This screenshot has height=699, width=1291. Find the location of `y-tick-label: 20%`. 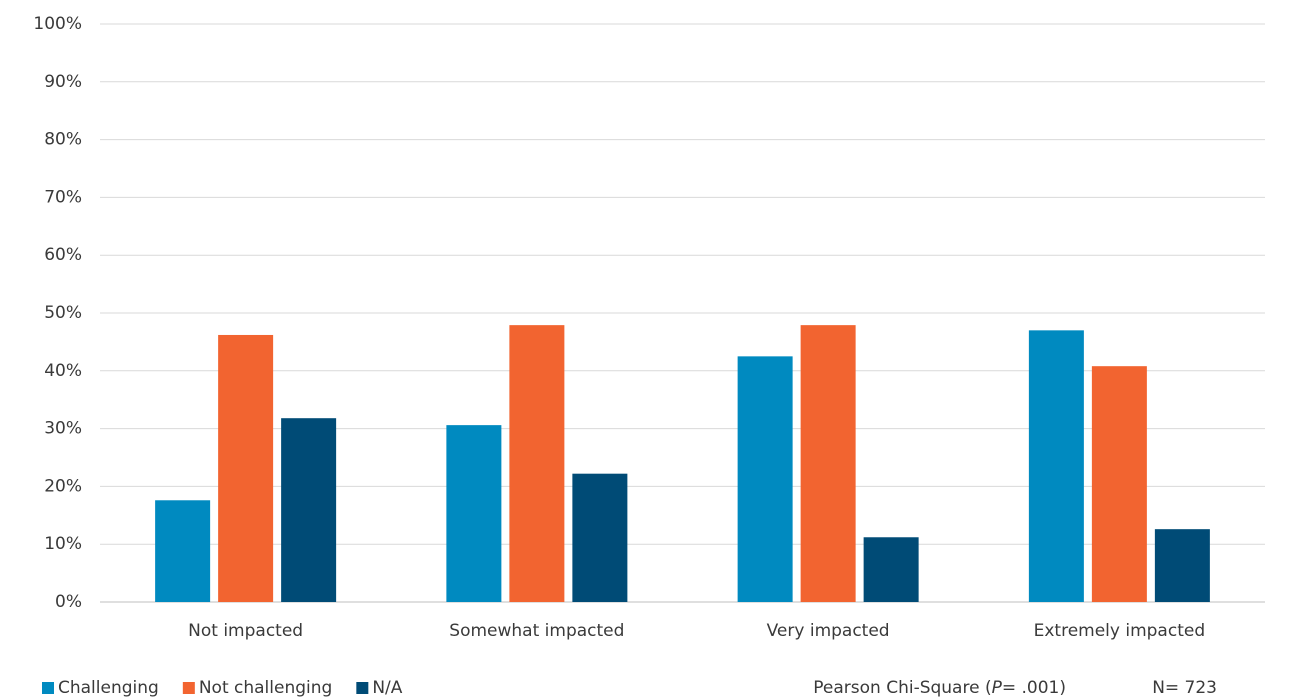

y-tick-label: 20% is located at coordinates (63, 486).